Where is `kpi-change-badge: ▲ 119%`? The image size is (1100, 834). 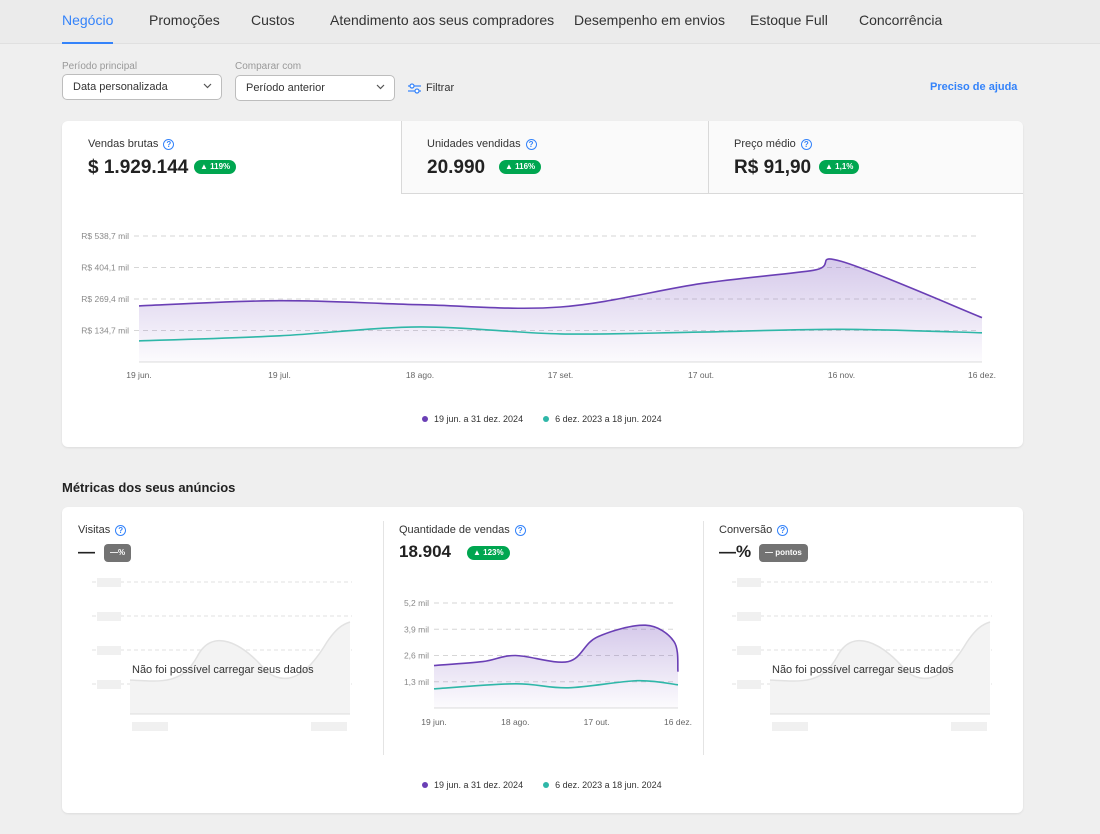
kpi-change-badge: ▲ 119% is located at coordinates (215, 167).